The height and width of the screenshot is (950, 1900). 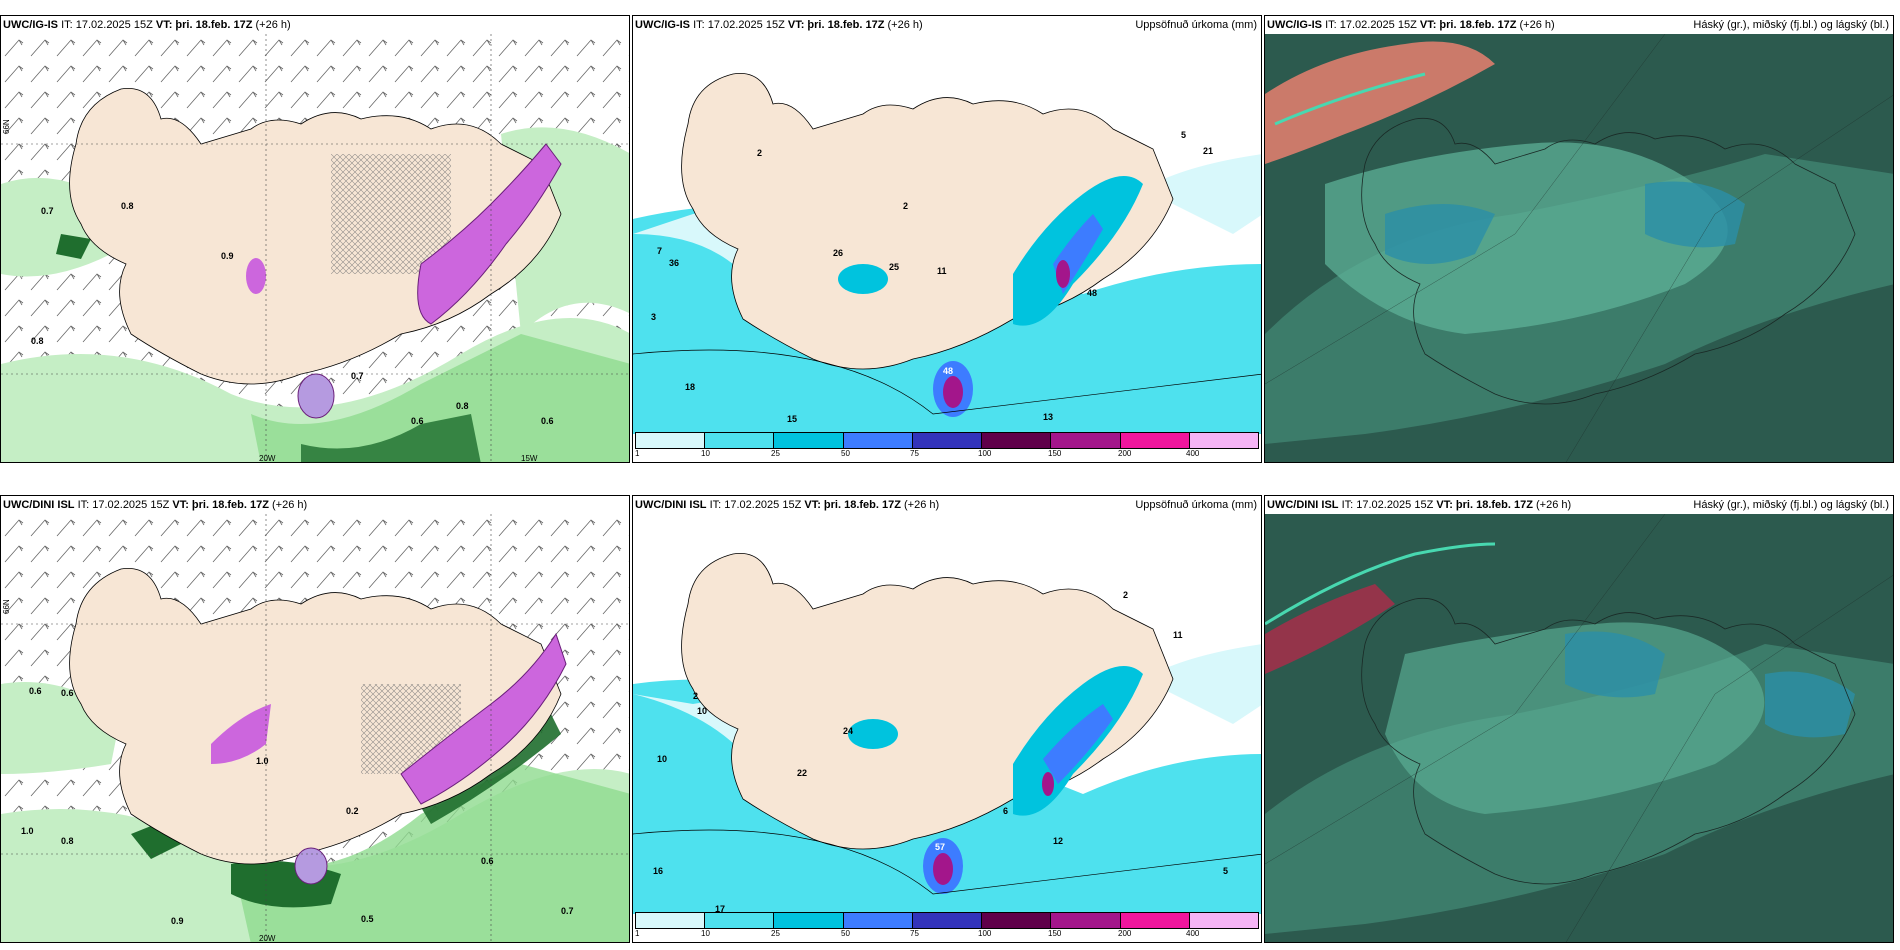 What do you see at coordinates (27, 831) in the screenshot?
I see `wind-value: 1.0` at bounding box center [27, 831].